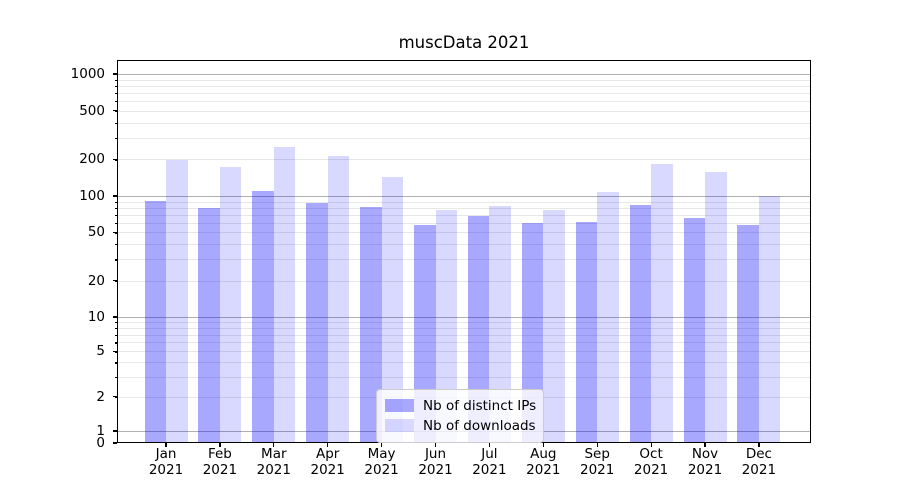 The width and height of the screenshot is (900, 500). What do you see at coordinates (597, 462) in the screenshot?
I see `x-tick-label-sep: Sep 2021` at bounding box center [597, 462].